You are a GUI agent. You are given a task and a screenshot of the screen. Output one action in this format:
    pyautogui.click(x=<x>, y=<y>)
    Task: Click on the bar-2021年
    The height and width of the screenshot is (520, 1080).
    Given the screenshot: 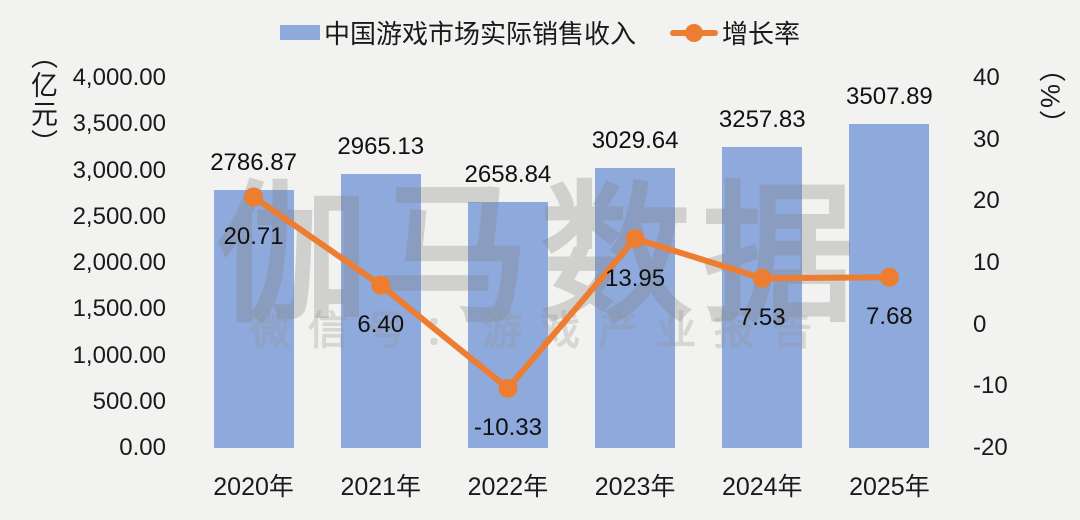 What is the action you would take?
    pyautogui.click(x=380, y=310)
    